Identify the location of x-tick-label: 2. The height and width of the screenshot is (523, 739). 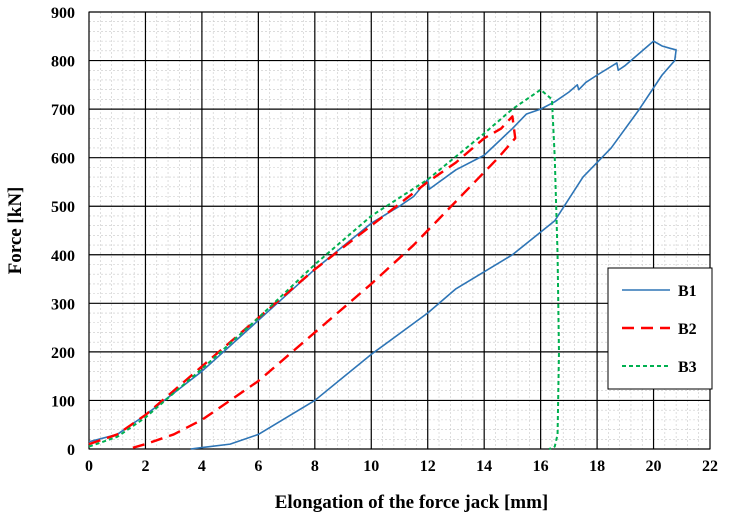
(145, 466).